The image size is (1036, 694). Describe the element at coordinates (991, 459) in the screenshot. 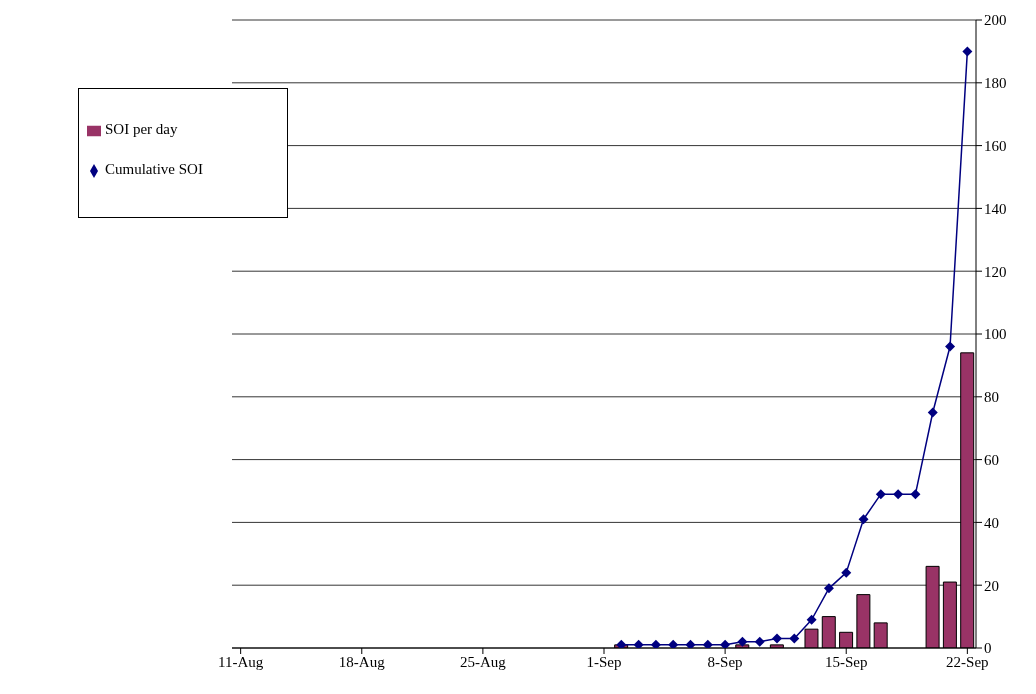

I see `y-tick-label: 60` at that location.